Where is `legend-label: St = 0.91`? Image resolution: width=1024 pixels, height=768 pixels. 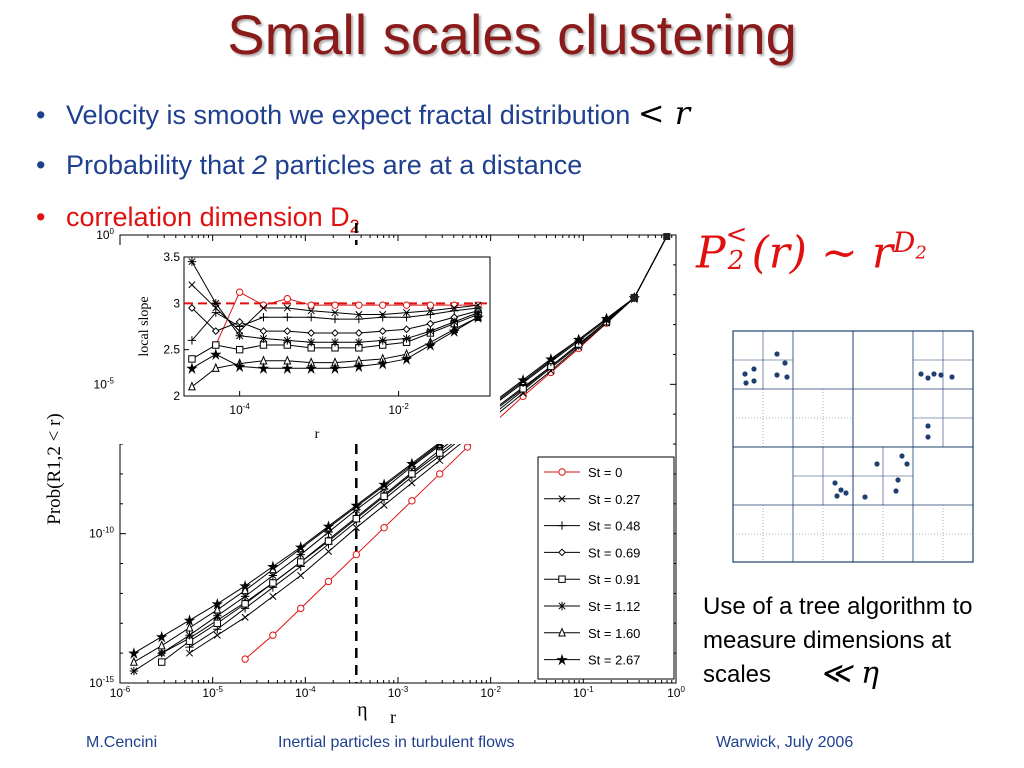
legend-label: St = 0.91 is located at coordinates (614, 579).